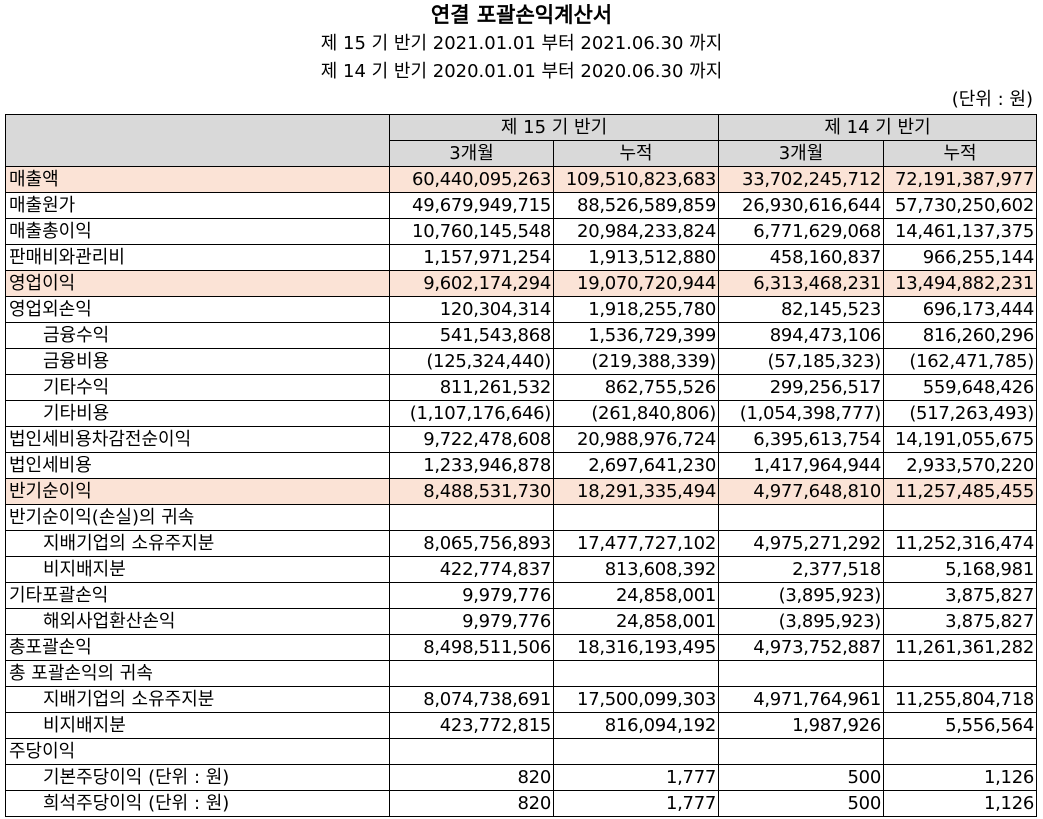 The height and width of the screenshot is (819, 1043). What do you see at coordinates (960, 647) in the screenshot?
I see `value-cell: 11,261,361,282` at bounding box center [960, 647].